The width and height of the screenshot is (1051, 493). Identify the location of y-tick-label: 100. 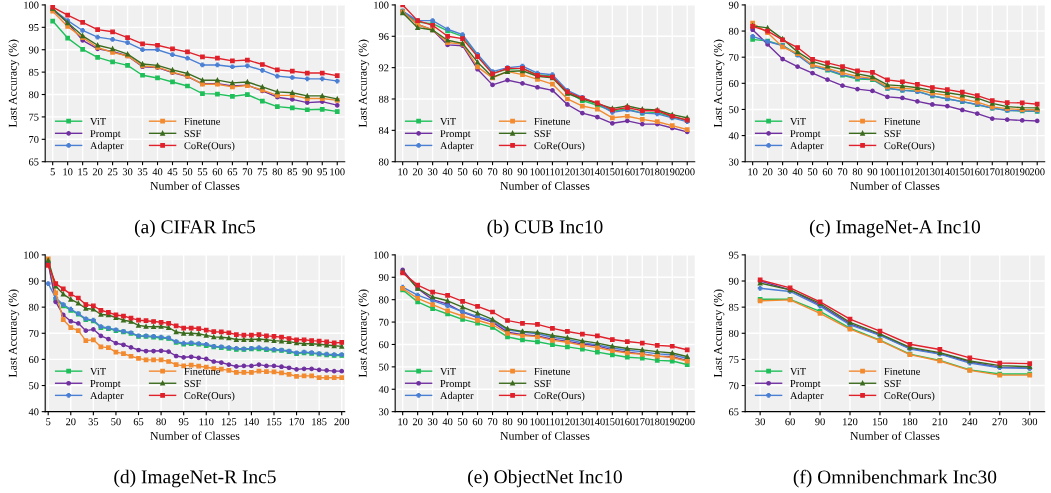
(381, 5).